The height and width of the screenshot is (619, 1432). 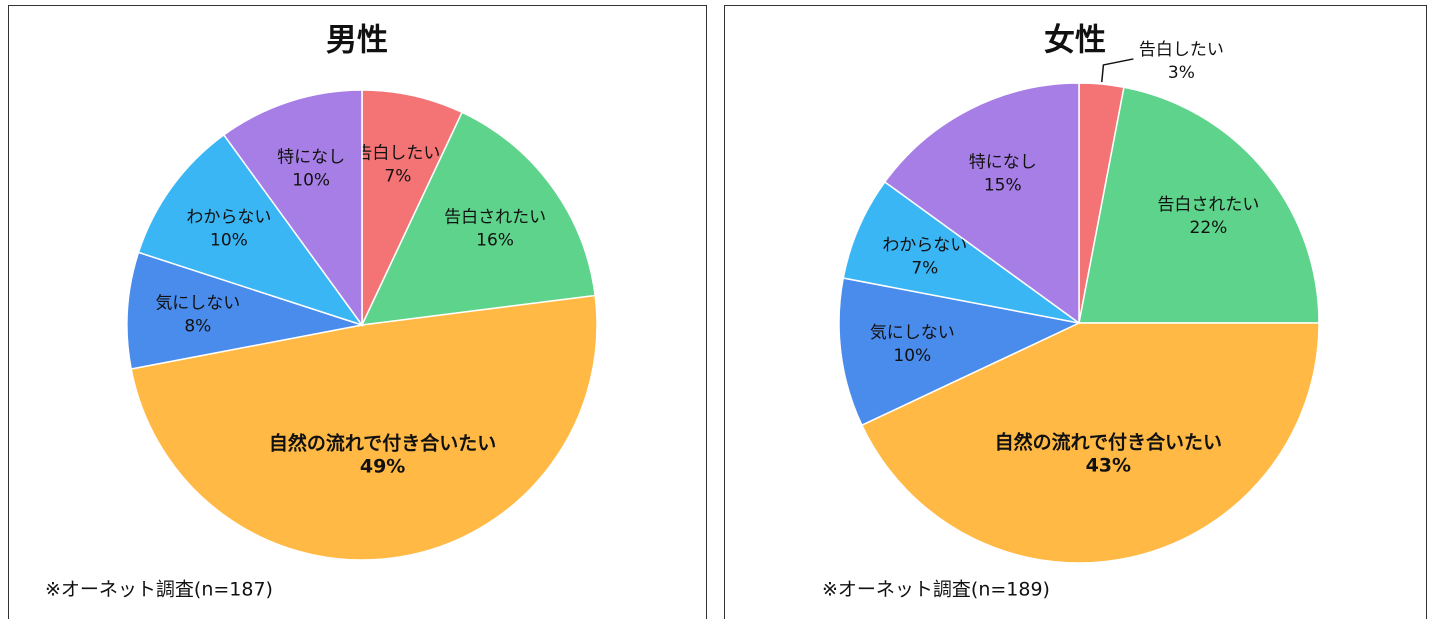 I want to click on slice-value-label: 3%, so click(x=1181, y=73).